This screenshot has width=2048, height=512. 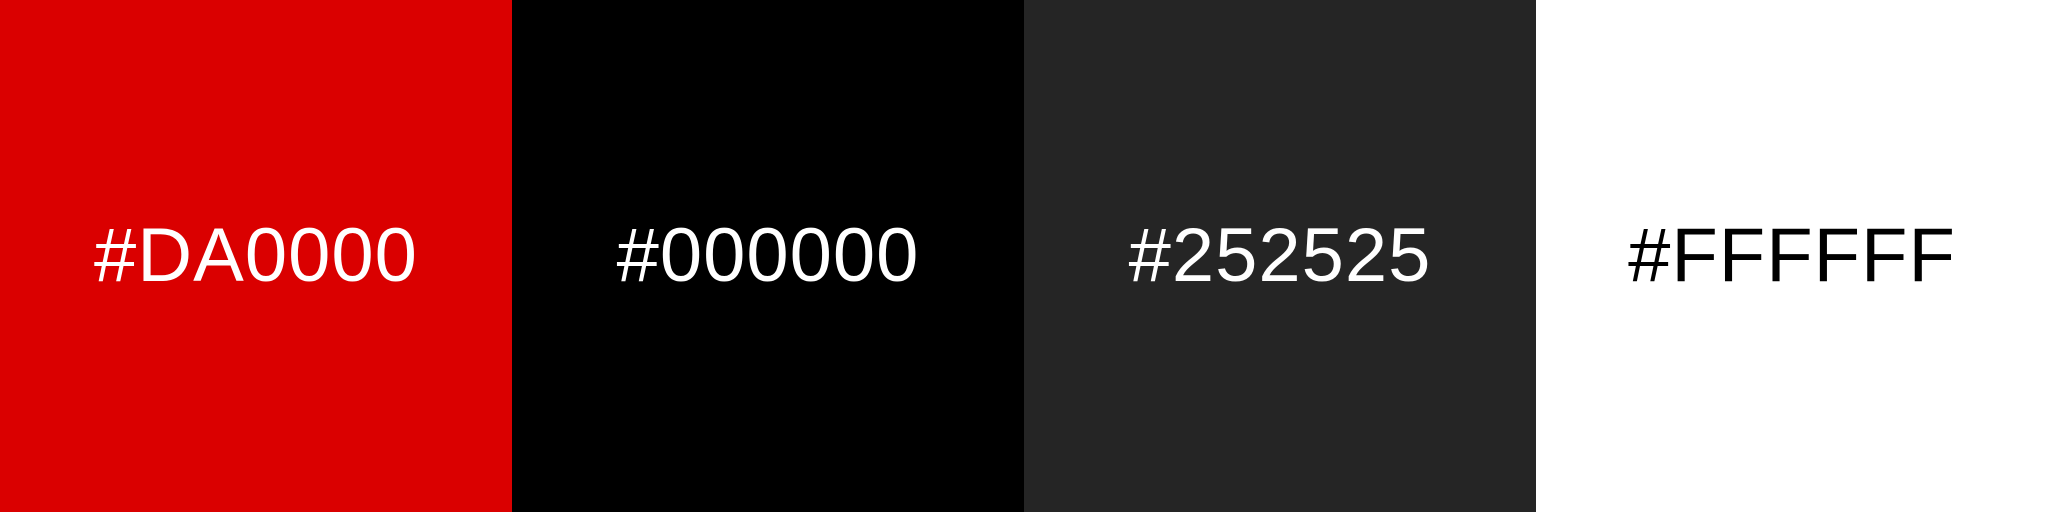 I want to click on hex-code-label: #000000, so click(x=768, y=255).